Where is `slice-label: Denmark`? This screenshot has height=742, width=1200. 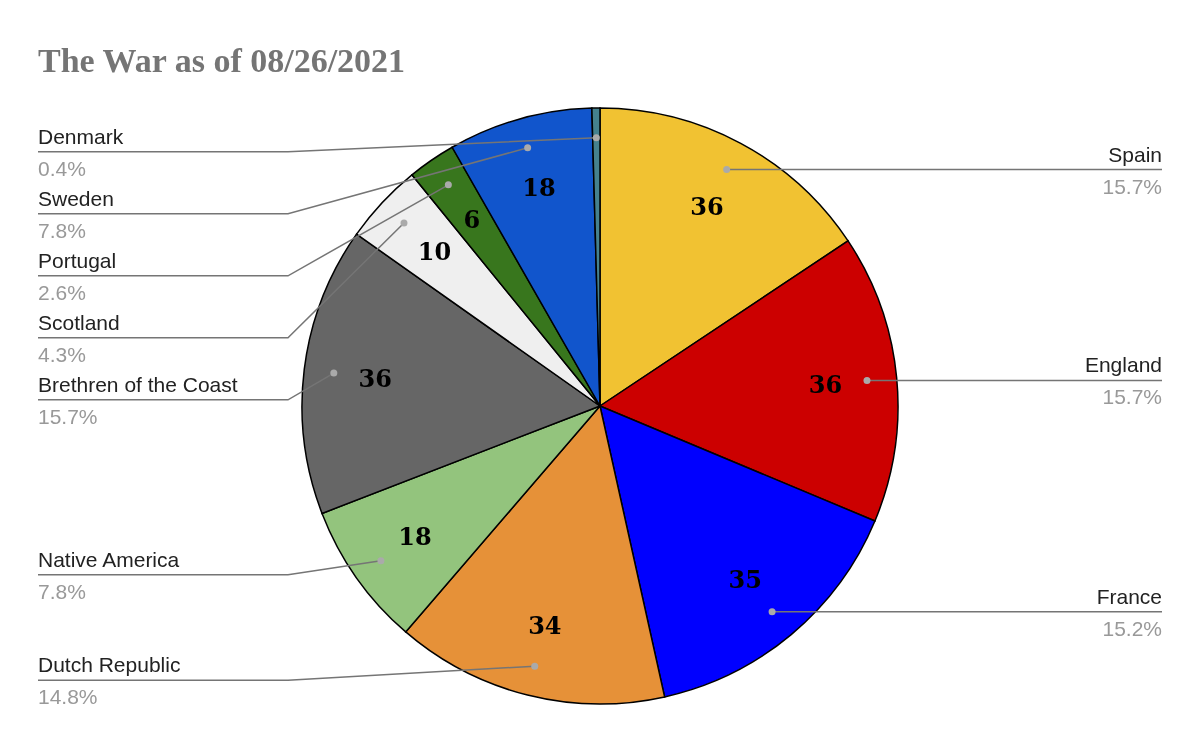 slice-label: Denmark is located at coordinates (81, 136).